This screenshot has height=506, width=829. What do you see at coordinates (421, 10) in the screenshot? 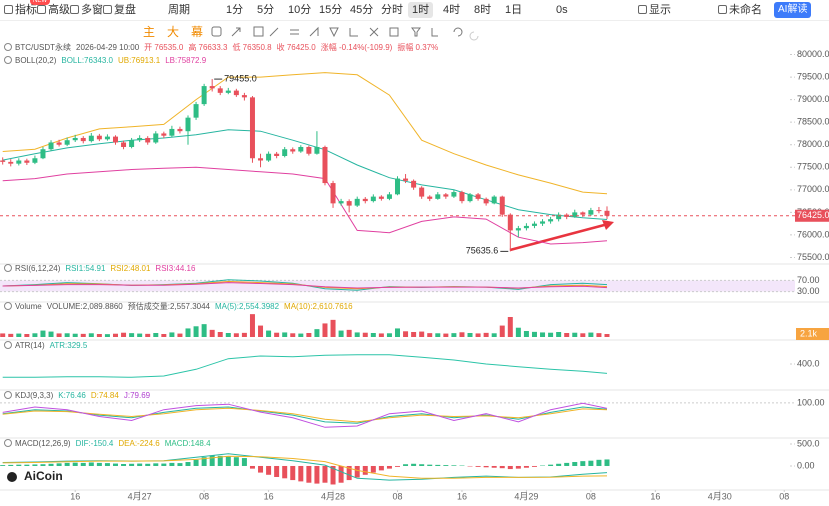
I see `period: 1时` at bounding box center [421, 10].